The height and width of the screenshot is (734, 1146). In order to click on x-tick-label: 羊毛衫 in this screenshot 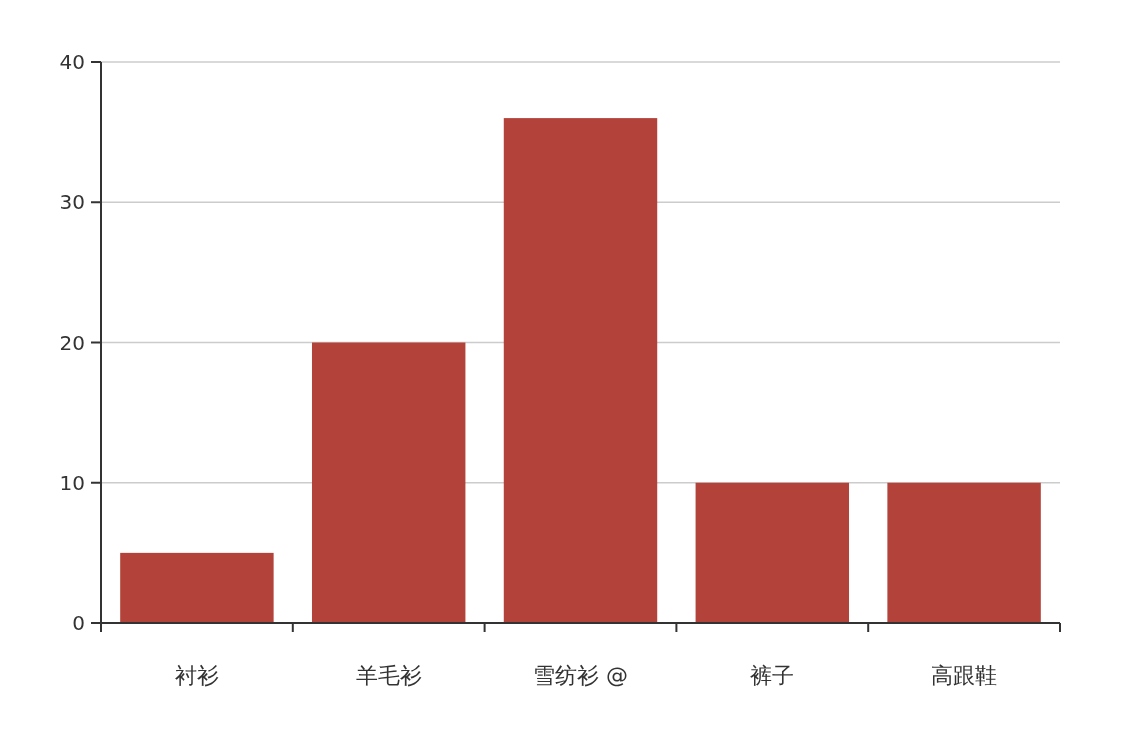, I will do `click(388, 675)`.